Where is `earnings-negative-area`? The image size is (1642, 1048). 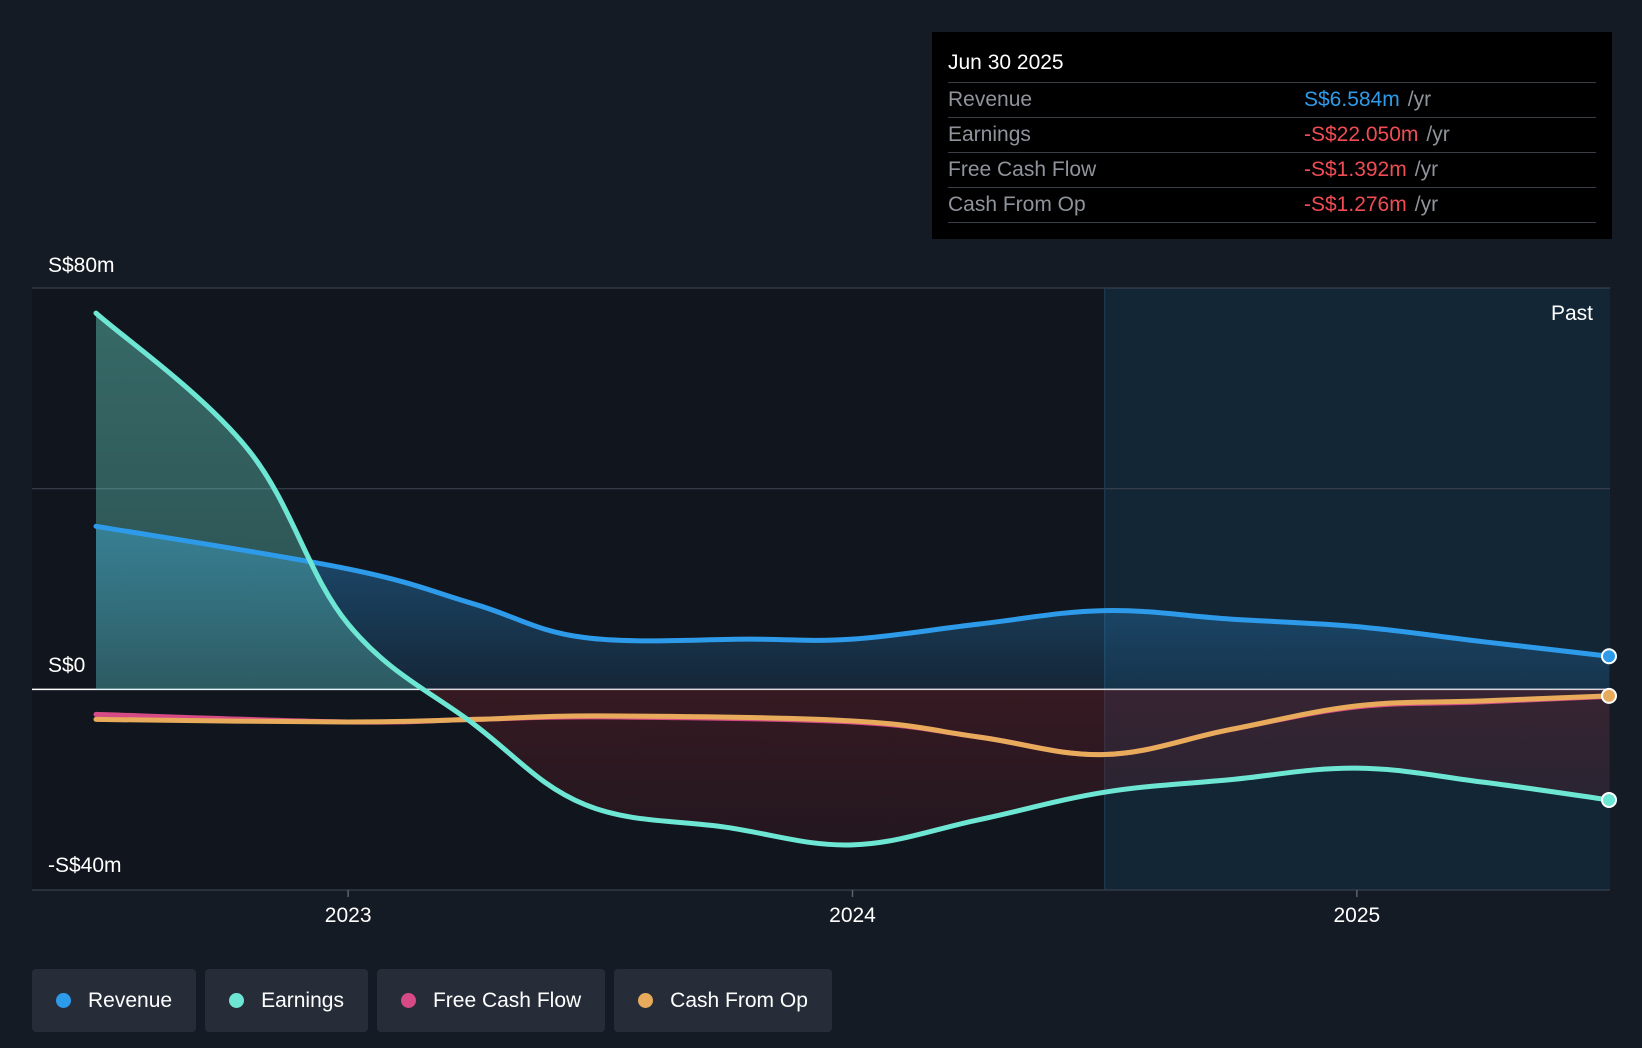 earnings-negative-area is located at coordinates (1016, 767).